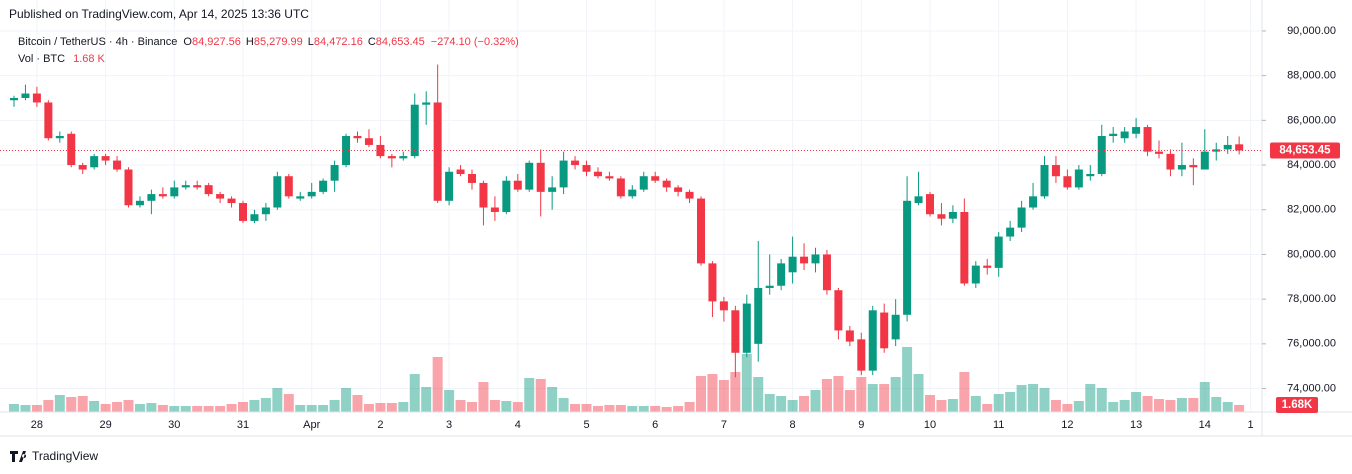  I want to click on x-tick-label: 13, so click(1136, 425).